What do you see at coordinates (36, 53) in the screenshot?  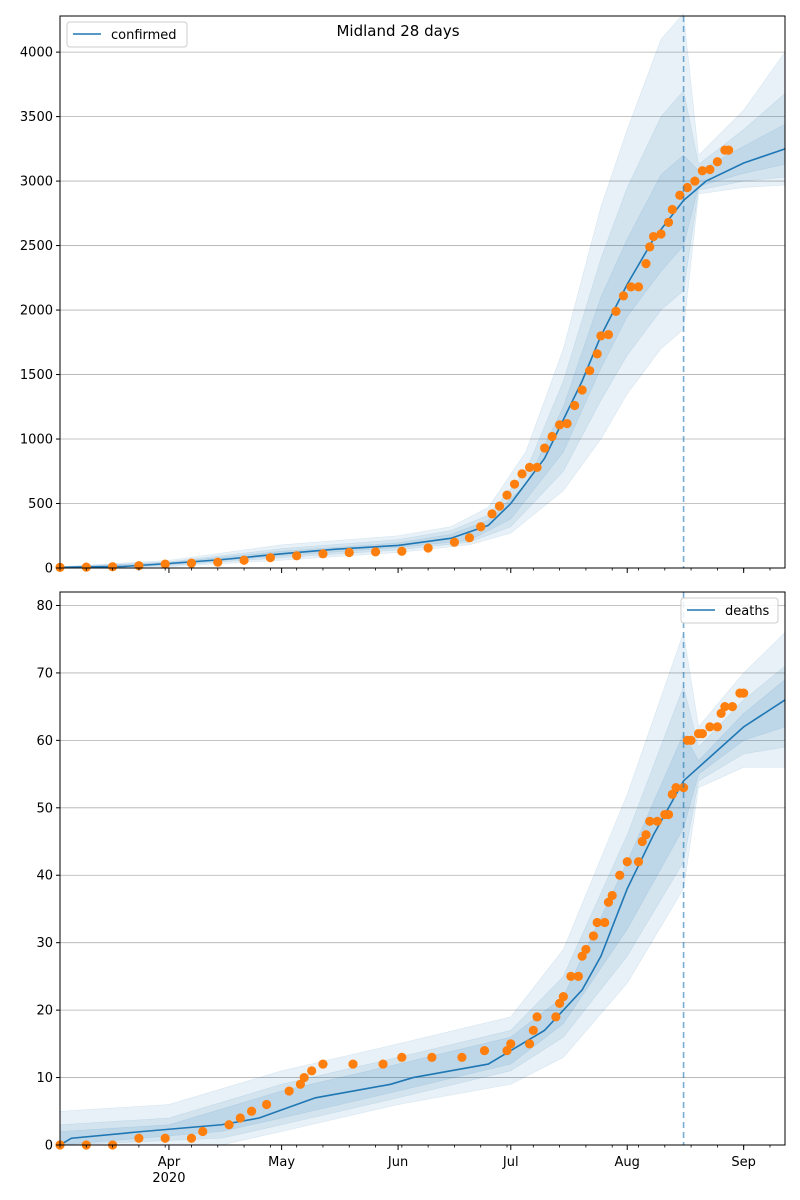 I see `y-tick-label: 4000` at bounding box center [36, 53].